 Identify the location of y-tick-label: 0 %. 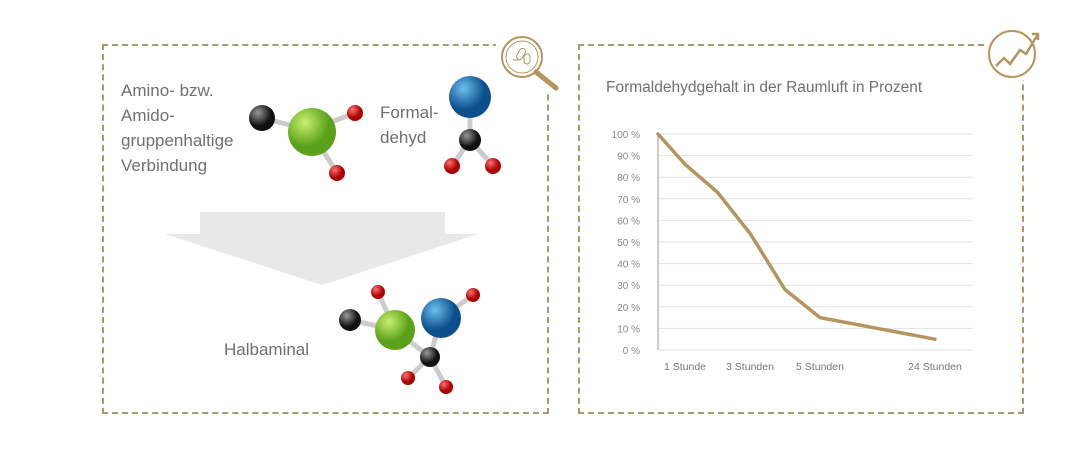
(631, 351).